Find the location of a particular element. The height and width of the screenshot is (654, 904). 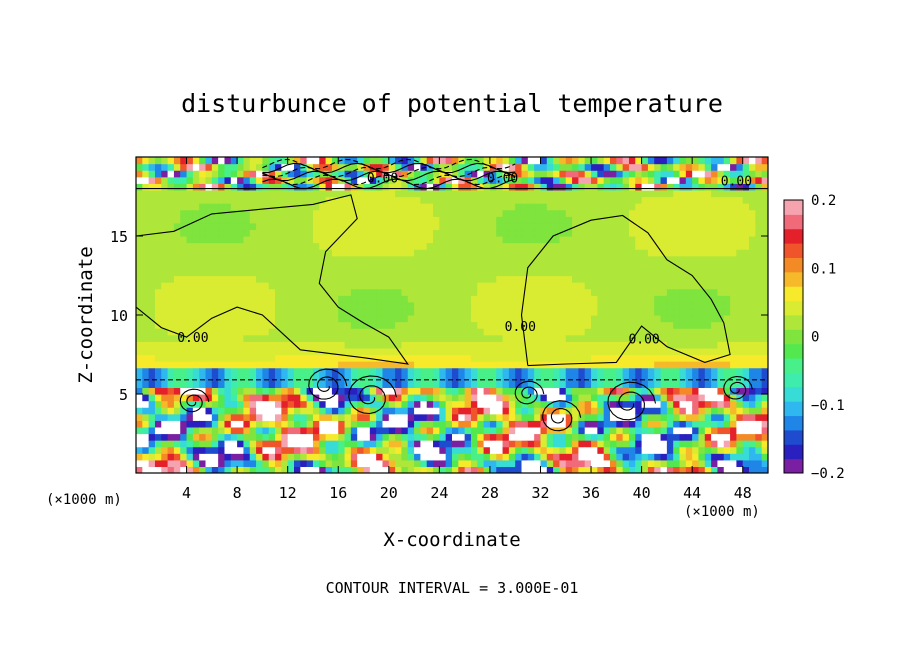

colorbar-swatch is located at coordinates (793, 452).